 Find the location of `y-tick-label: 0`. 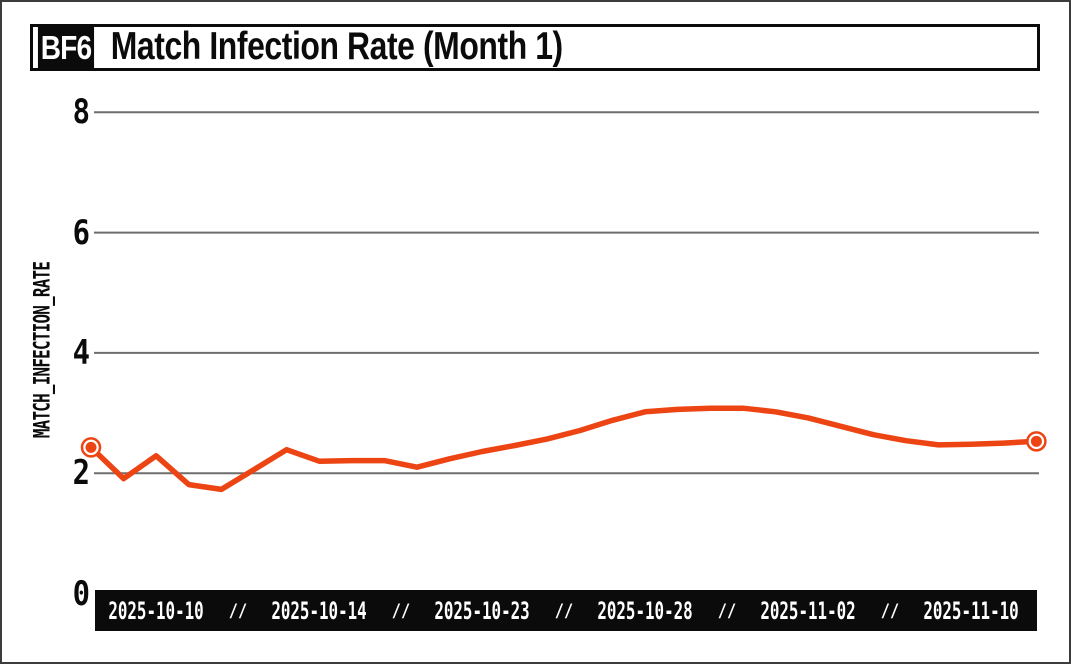

y-tick-label: 0 is located at coordinates (81, 593).